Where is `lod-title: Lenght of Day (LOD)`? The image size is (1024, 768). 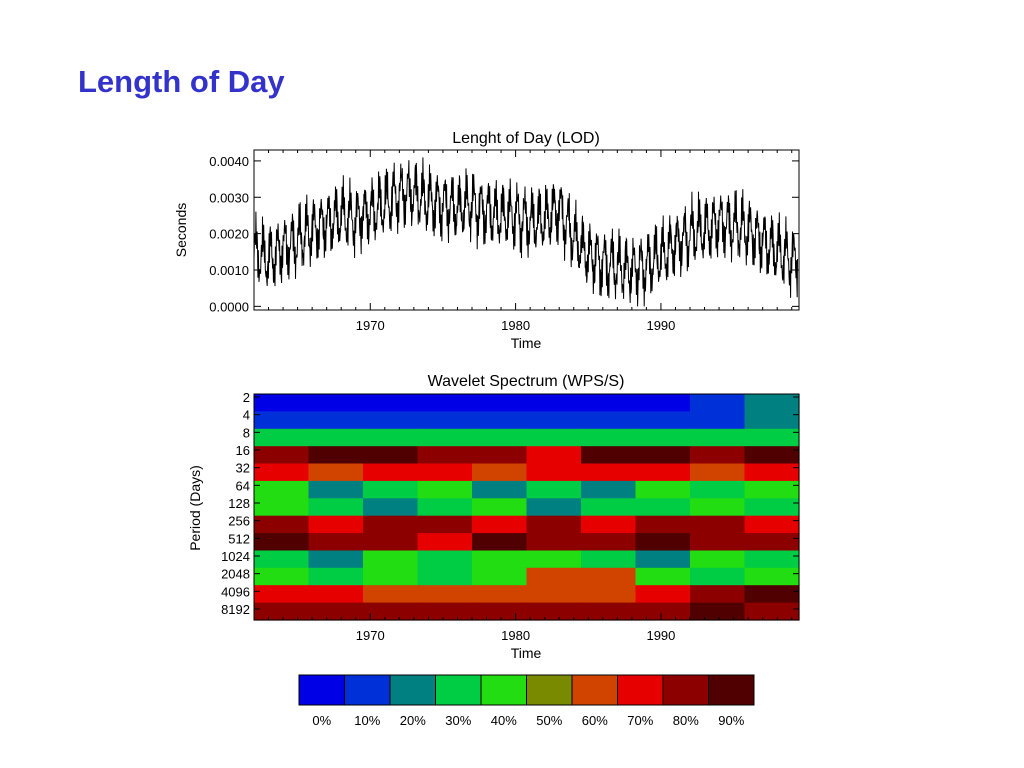
lod-title: Lenght of Day (LOD) is located at coordinates (526, 138).